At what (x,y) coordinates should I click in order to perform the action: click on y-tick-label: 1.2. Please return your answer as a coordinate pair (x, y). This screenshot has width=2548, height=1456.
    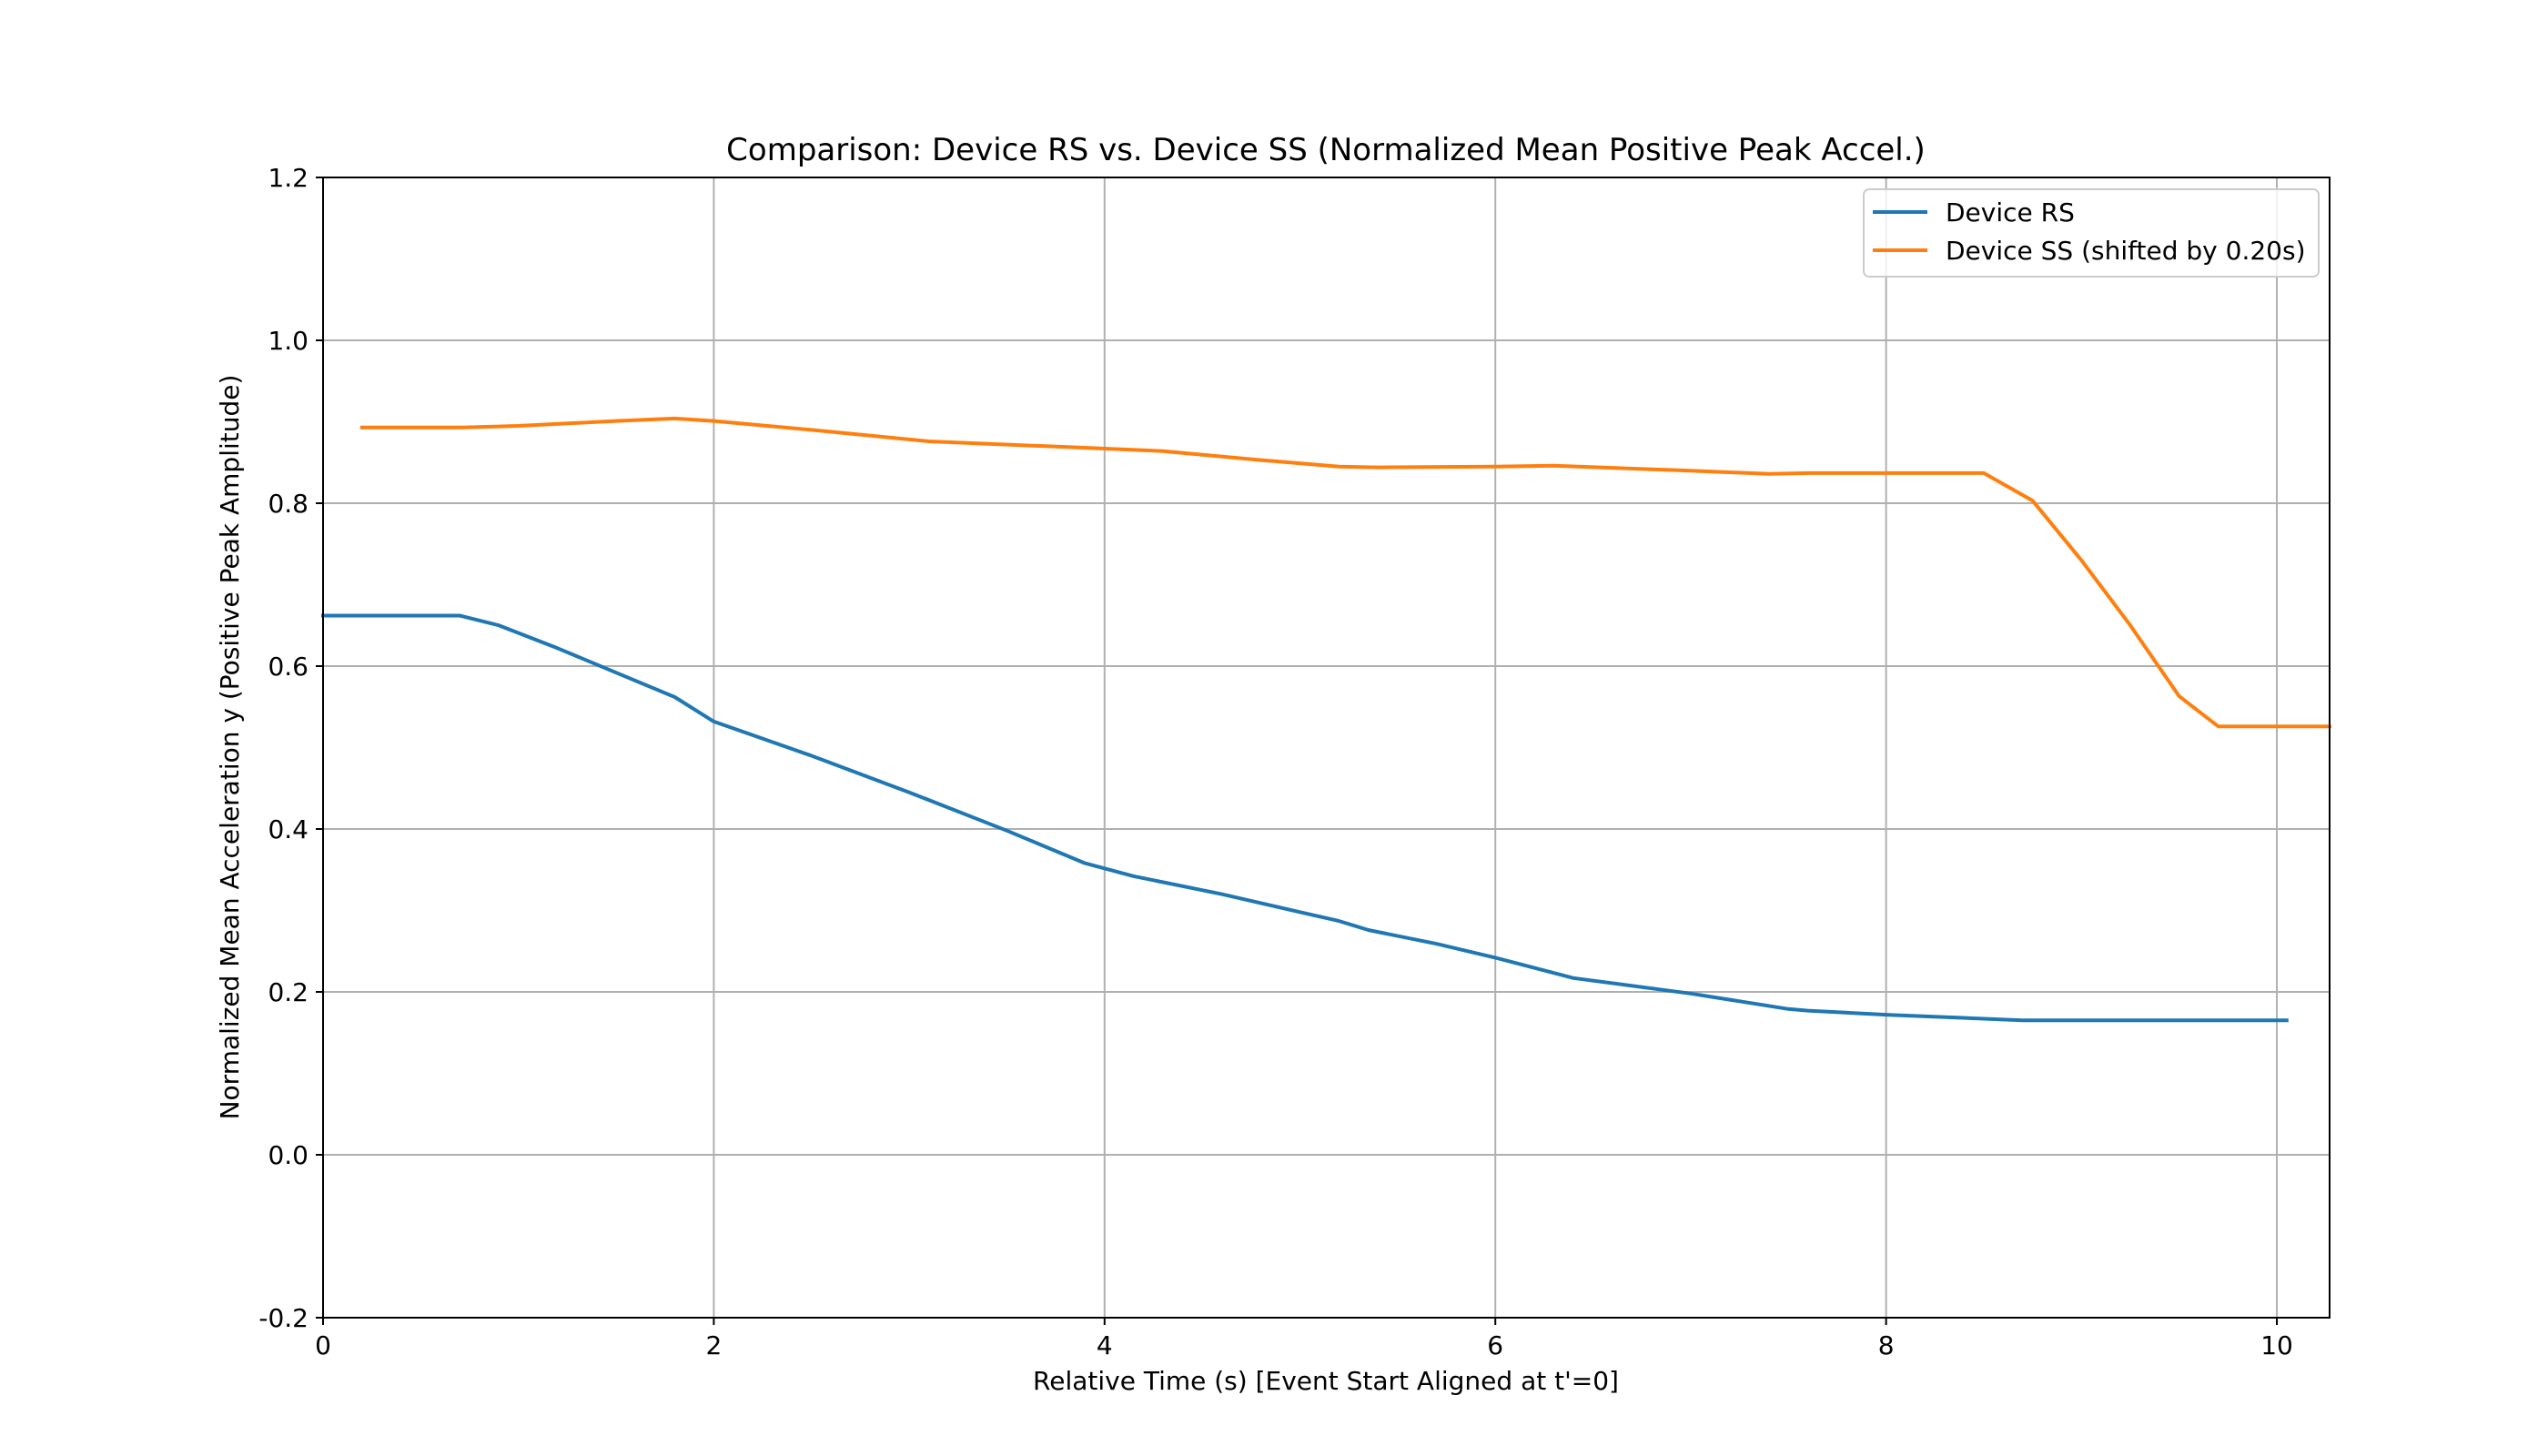
    Looking at the image, I should click on (288, 178).